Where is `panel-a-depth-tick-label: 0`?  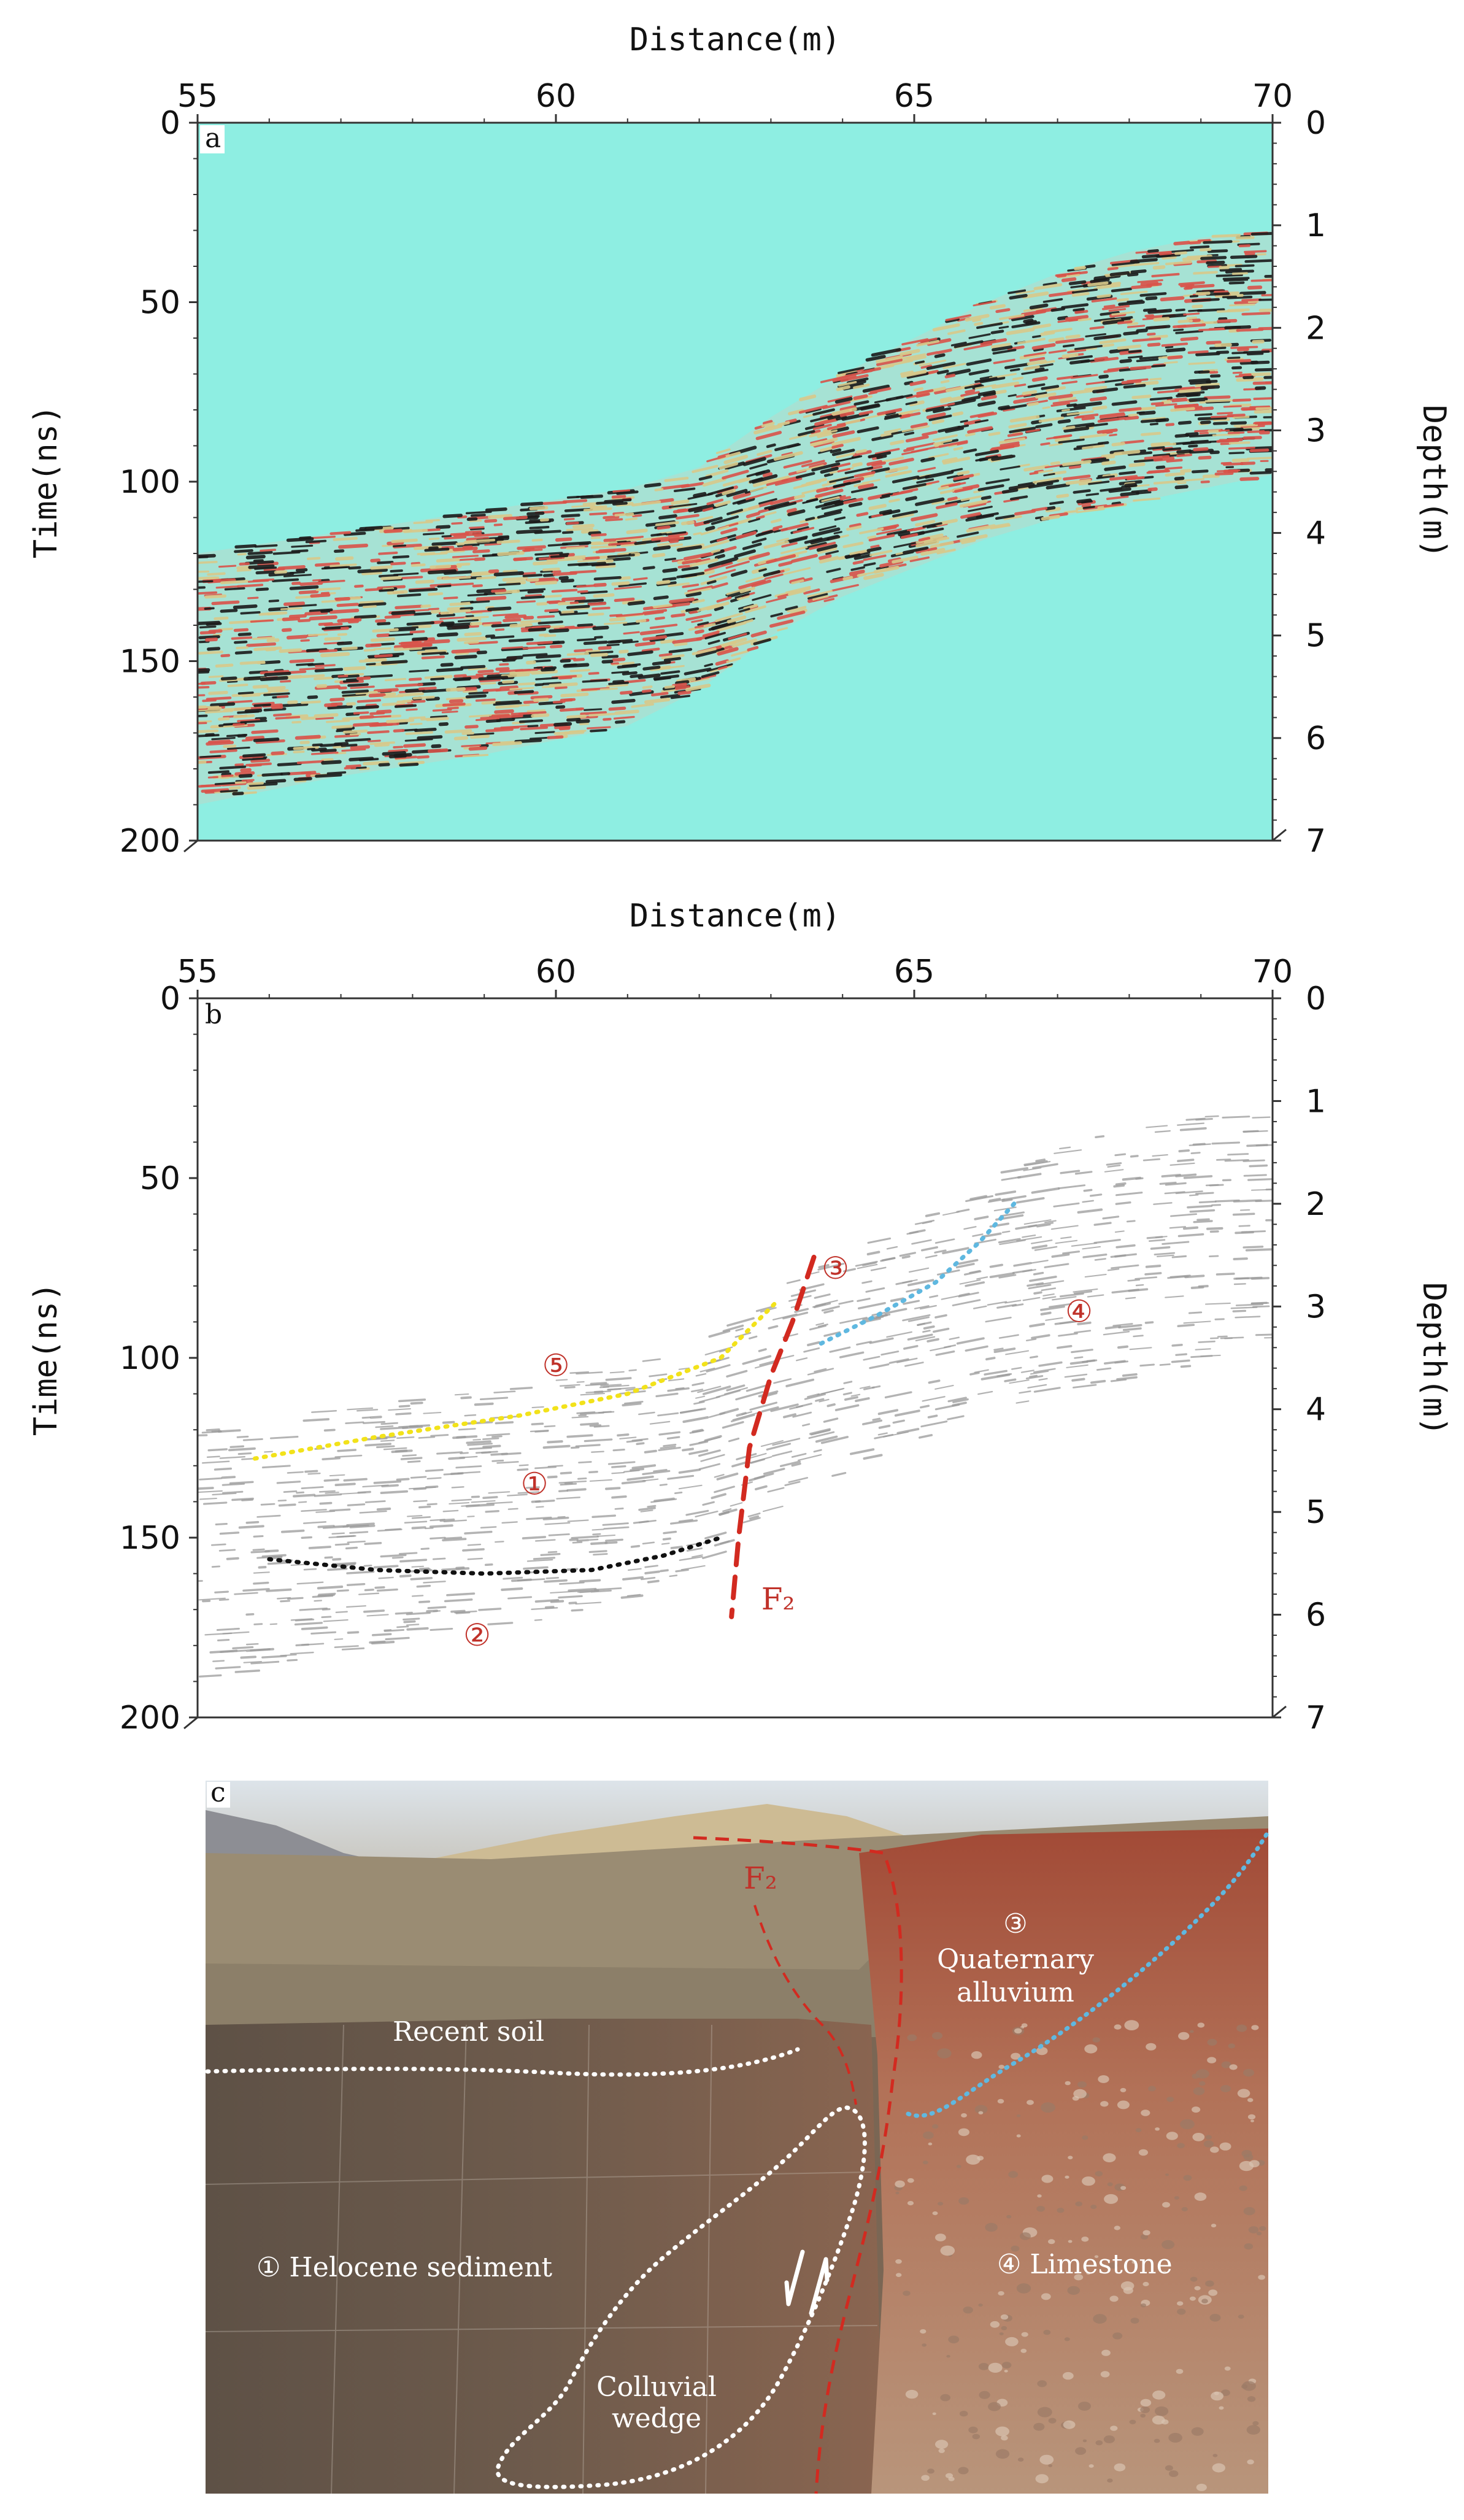
panel-a-depth-tick-label: 0 is located at coordinates (1316, 123).